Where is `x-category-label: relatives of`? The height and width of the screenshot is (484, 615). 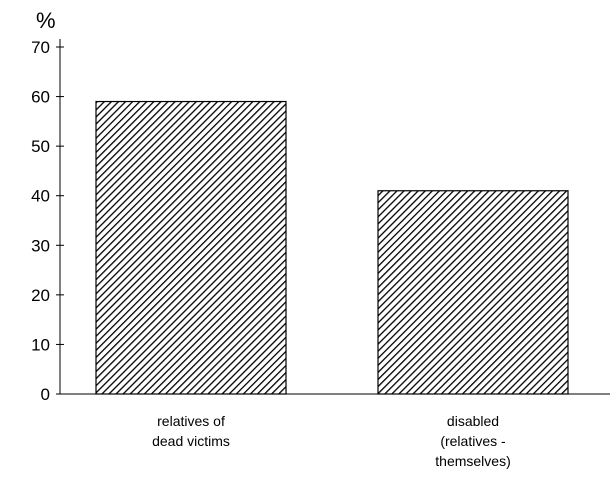 x-category-label: relatives of is located at coordinates (191, 421).